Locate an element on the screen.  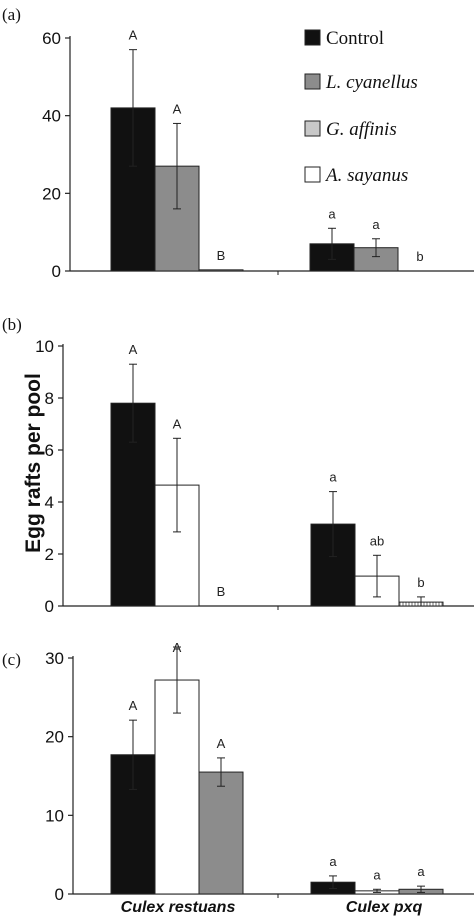
legend-swatch-a-sayanus is located at coordinates (312, 174).